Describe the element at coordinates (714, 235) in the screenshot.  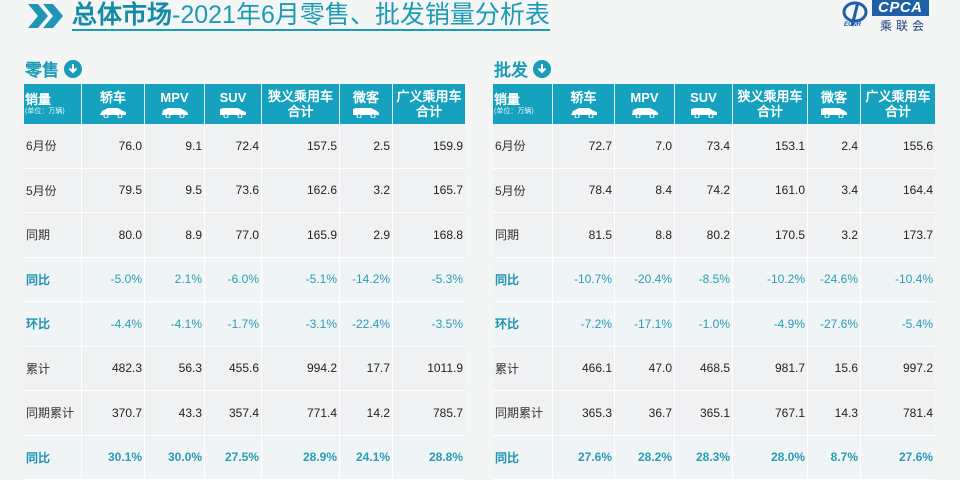
I see `table-row: 同期 81.5 8.8 80.2 170.5 3.2 173.7` at that location.